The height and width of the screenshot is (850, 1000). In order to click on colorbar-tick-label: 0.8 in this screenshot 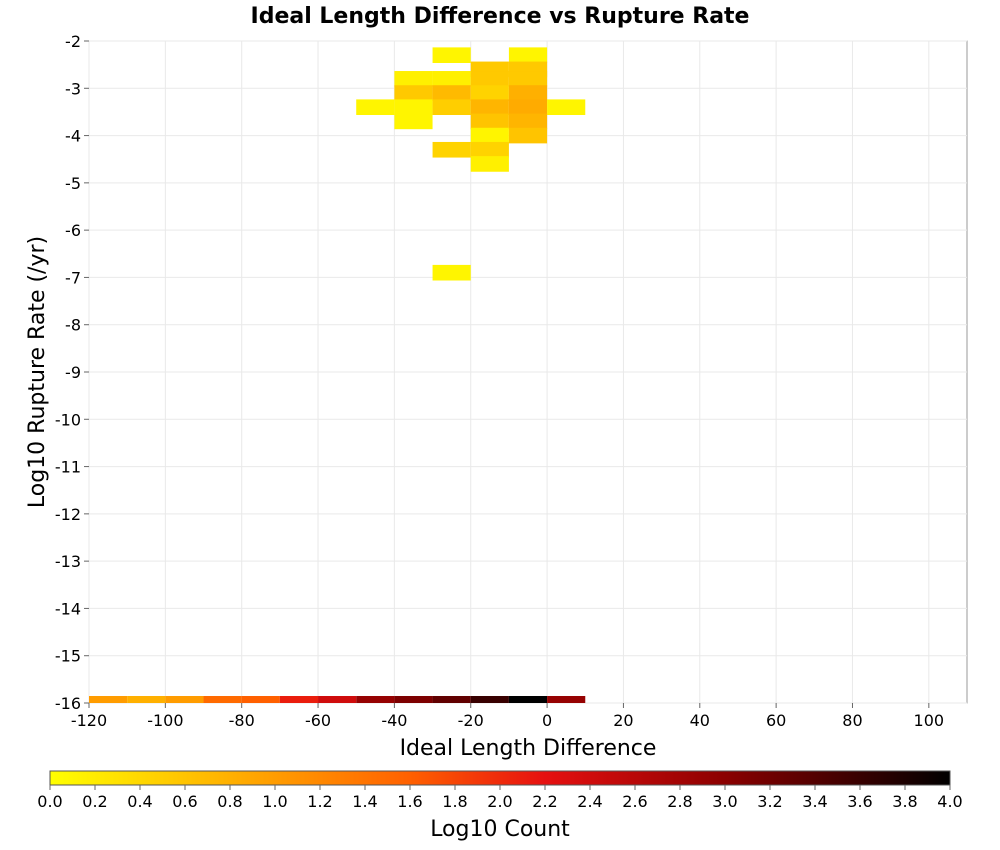, I will do `click(229, 801)`.